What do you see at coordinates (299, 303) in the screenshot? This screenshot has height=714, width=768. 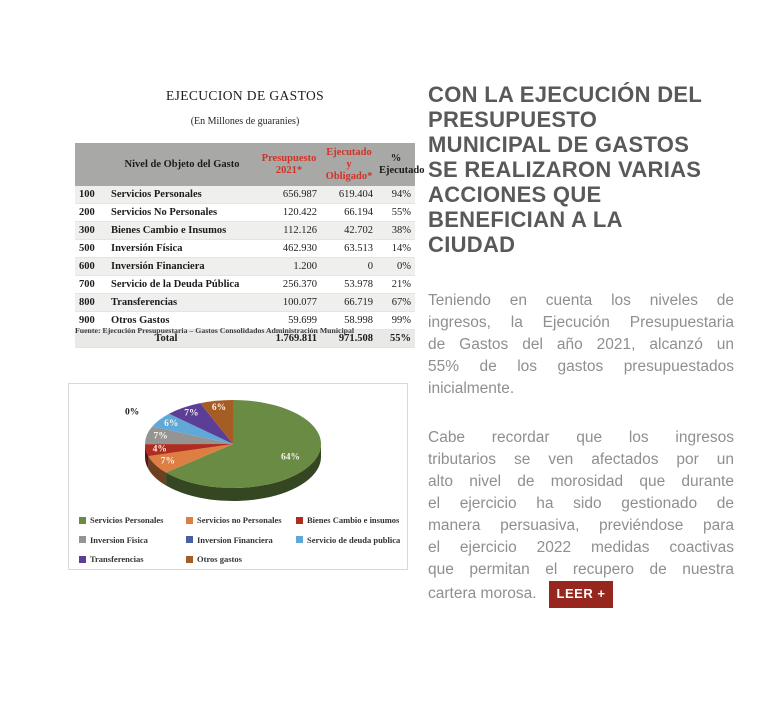 I see `table-cell: 100.077` at bounding box center [299, 303].